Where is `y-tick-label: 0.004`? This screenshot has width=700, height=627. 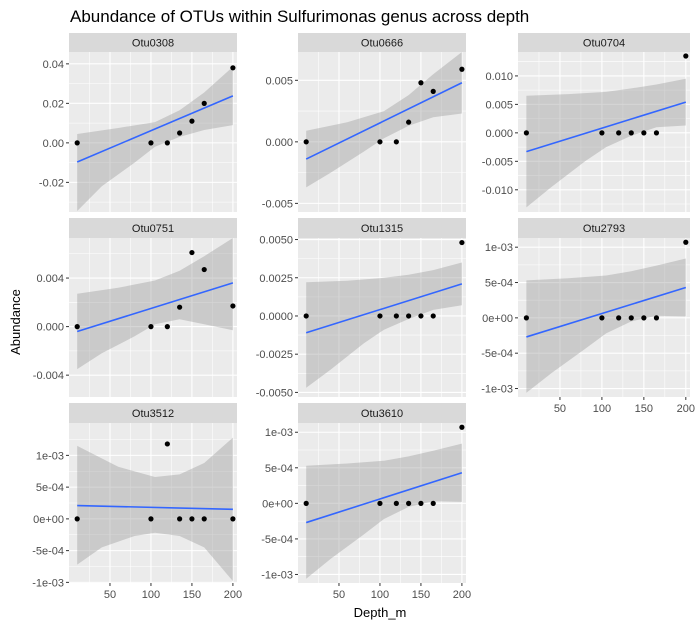 y-tick-label: 0.004 is located at coordinates (50, 279).